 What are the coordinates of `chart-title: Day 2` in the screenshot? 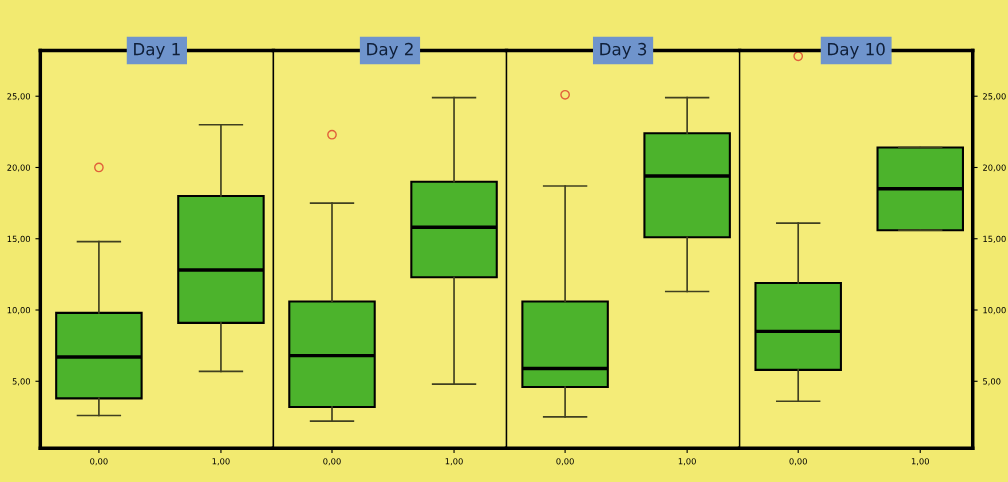 It's located at (390, 50).